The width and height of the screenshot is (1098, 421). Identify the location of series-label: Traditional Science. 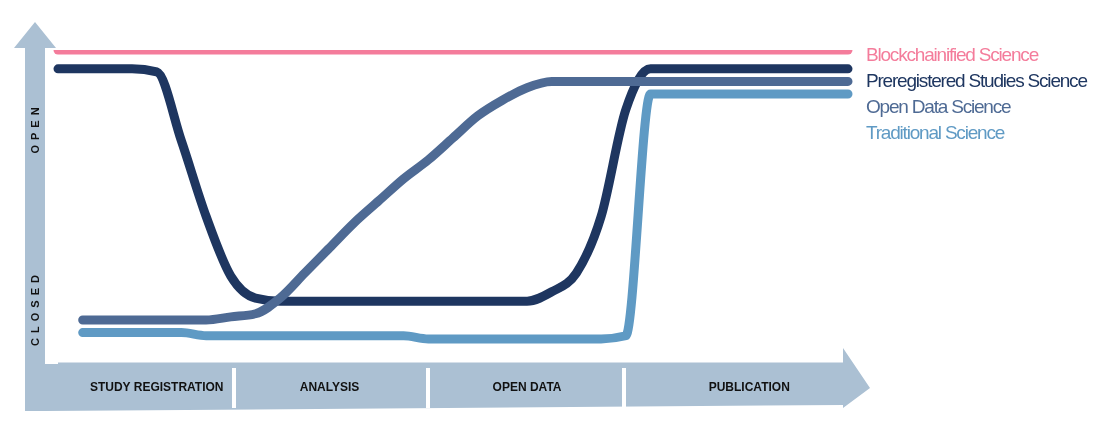
(935, 133).